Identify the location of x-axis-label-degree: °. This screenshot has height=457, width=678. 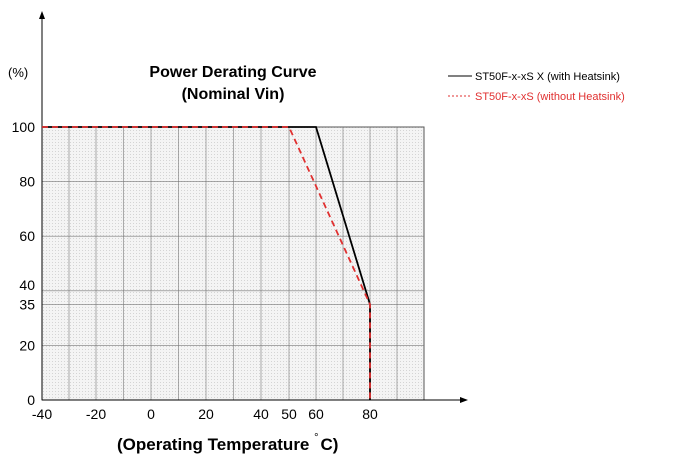
(316, 438).